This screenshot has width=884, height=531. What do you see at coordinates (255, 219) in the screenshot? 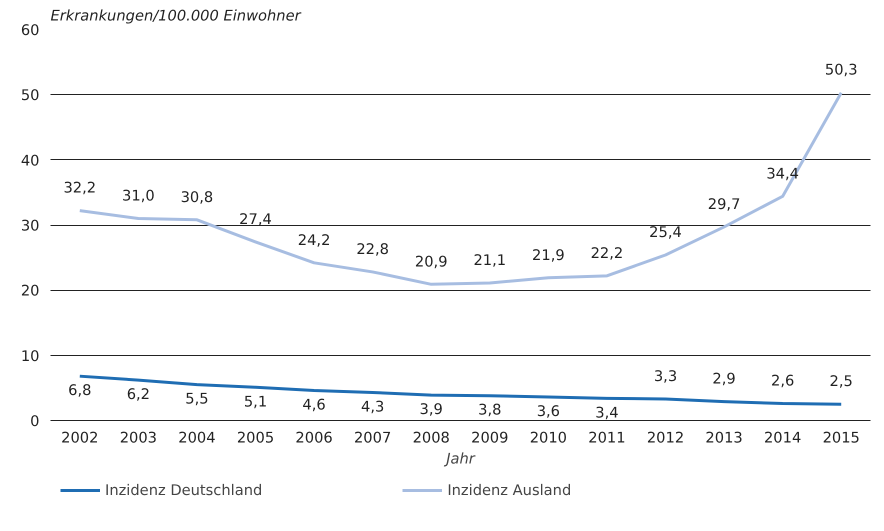
I see `data-label: 27,4` at bounding box center [255, 219].